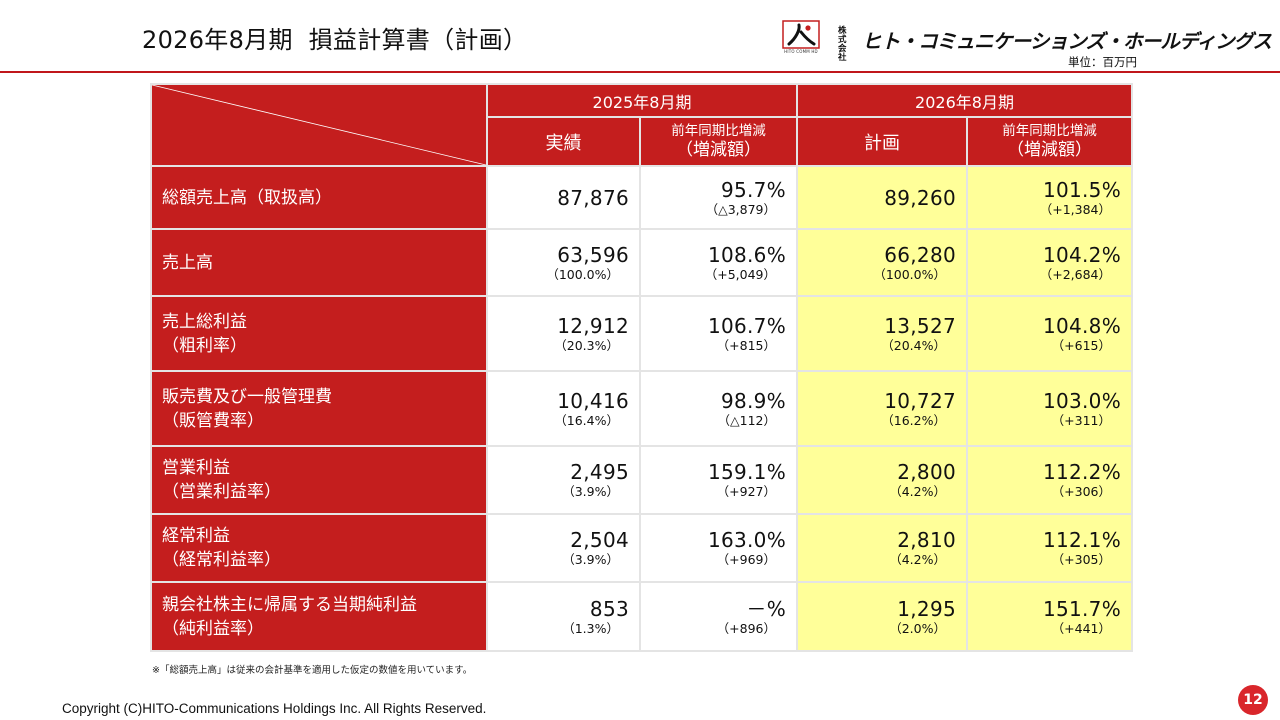  What do you see at coordinates (289, 604) in the screenshot?
I see `row-label-line1: 親会社株主に帰属する当期純利益` at bounding box center [289, 604].